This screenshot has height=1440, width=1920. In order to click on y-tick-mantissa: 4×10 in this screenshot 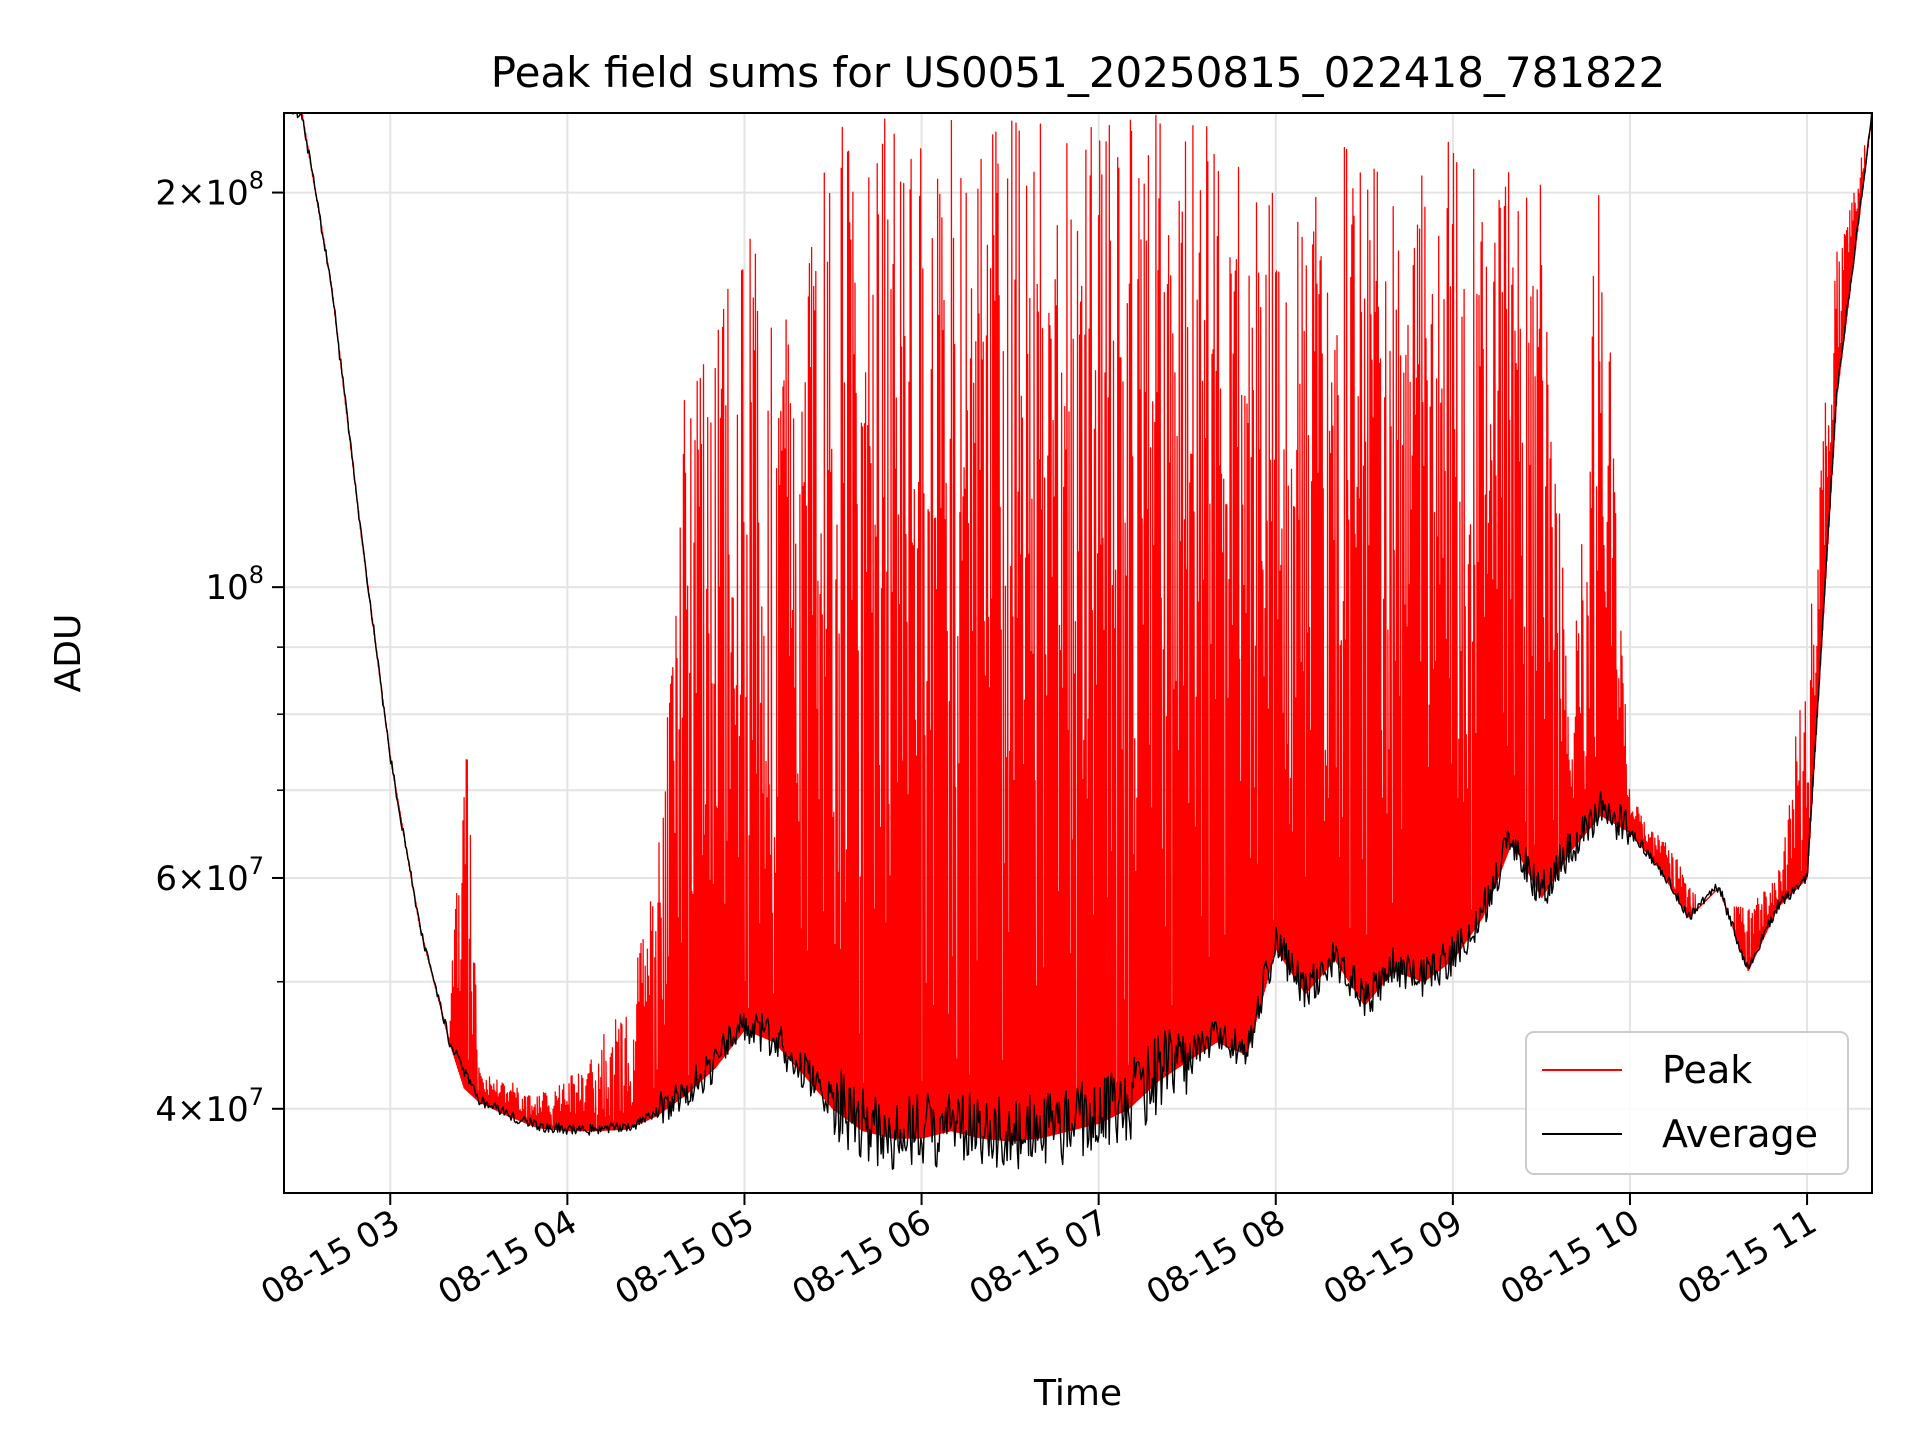, I will do `click(201, 1110)`.